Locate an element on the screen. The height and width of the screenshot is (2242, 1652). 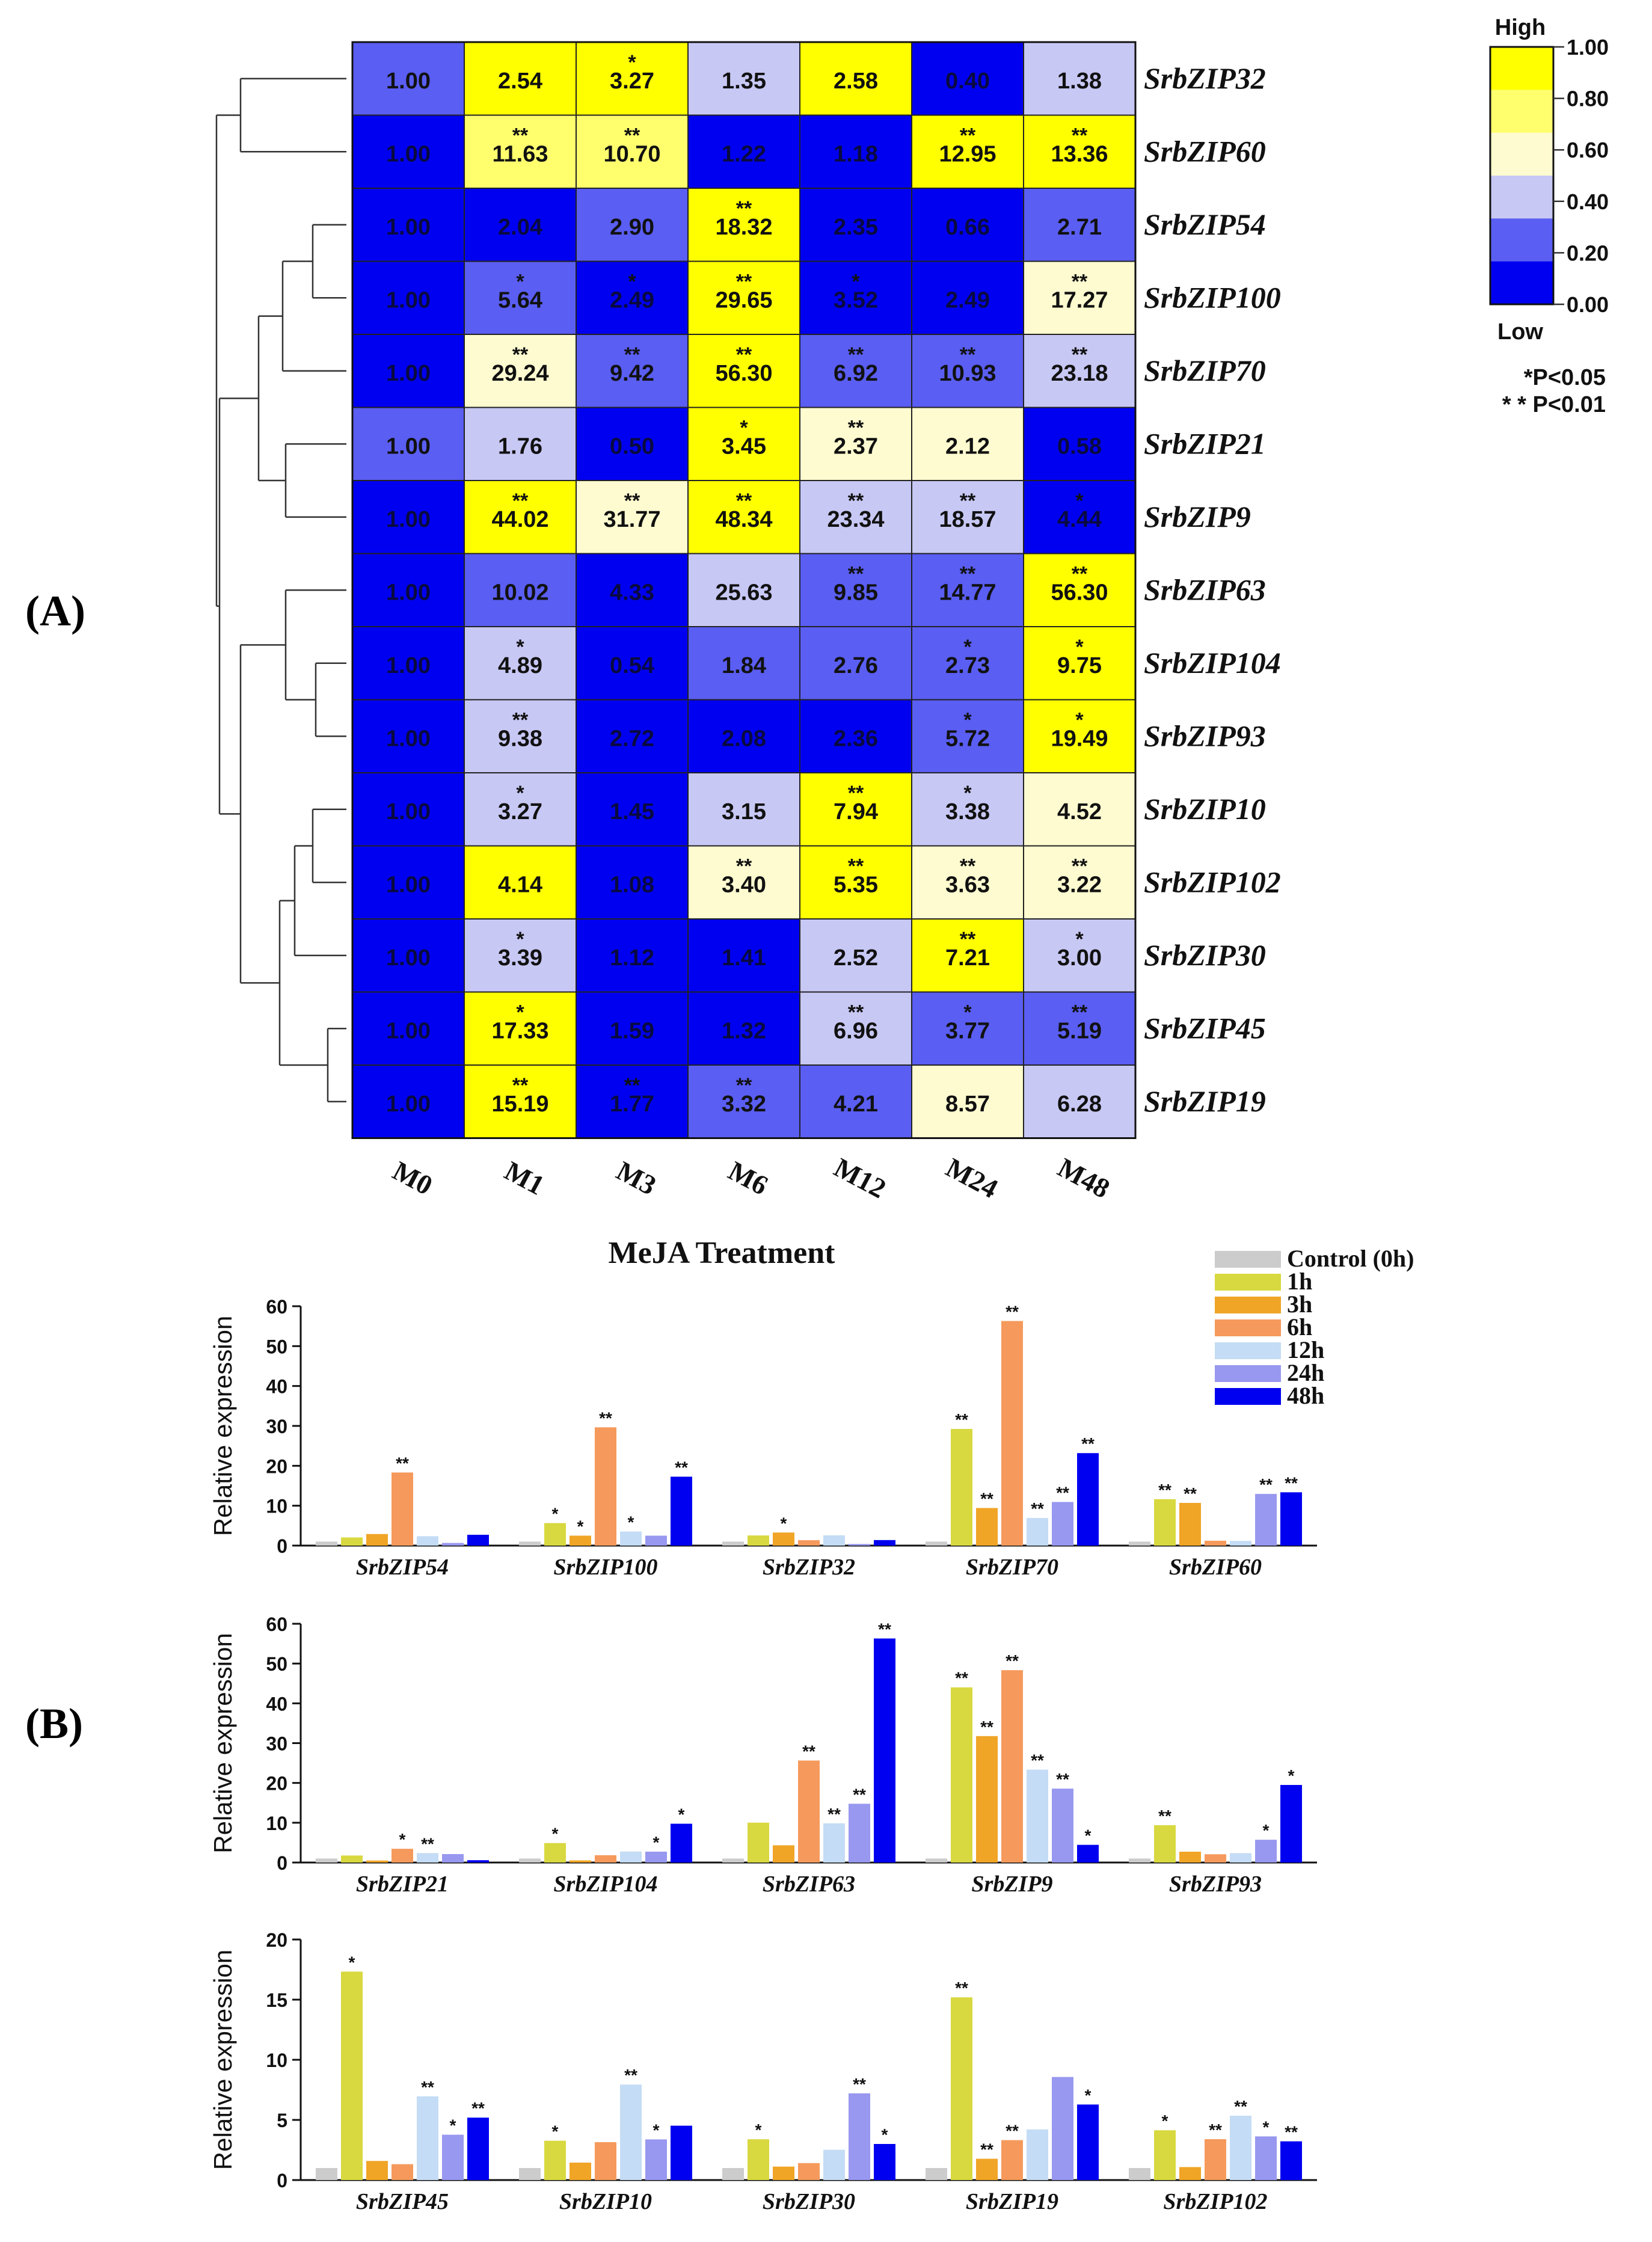
heatmap-value: 12.95 is located at coordinates (967, 154).